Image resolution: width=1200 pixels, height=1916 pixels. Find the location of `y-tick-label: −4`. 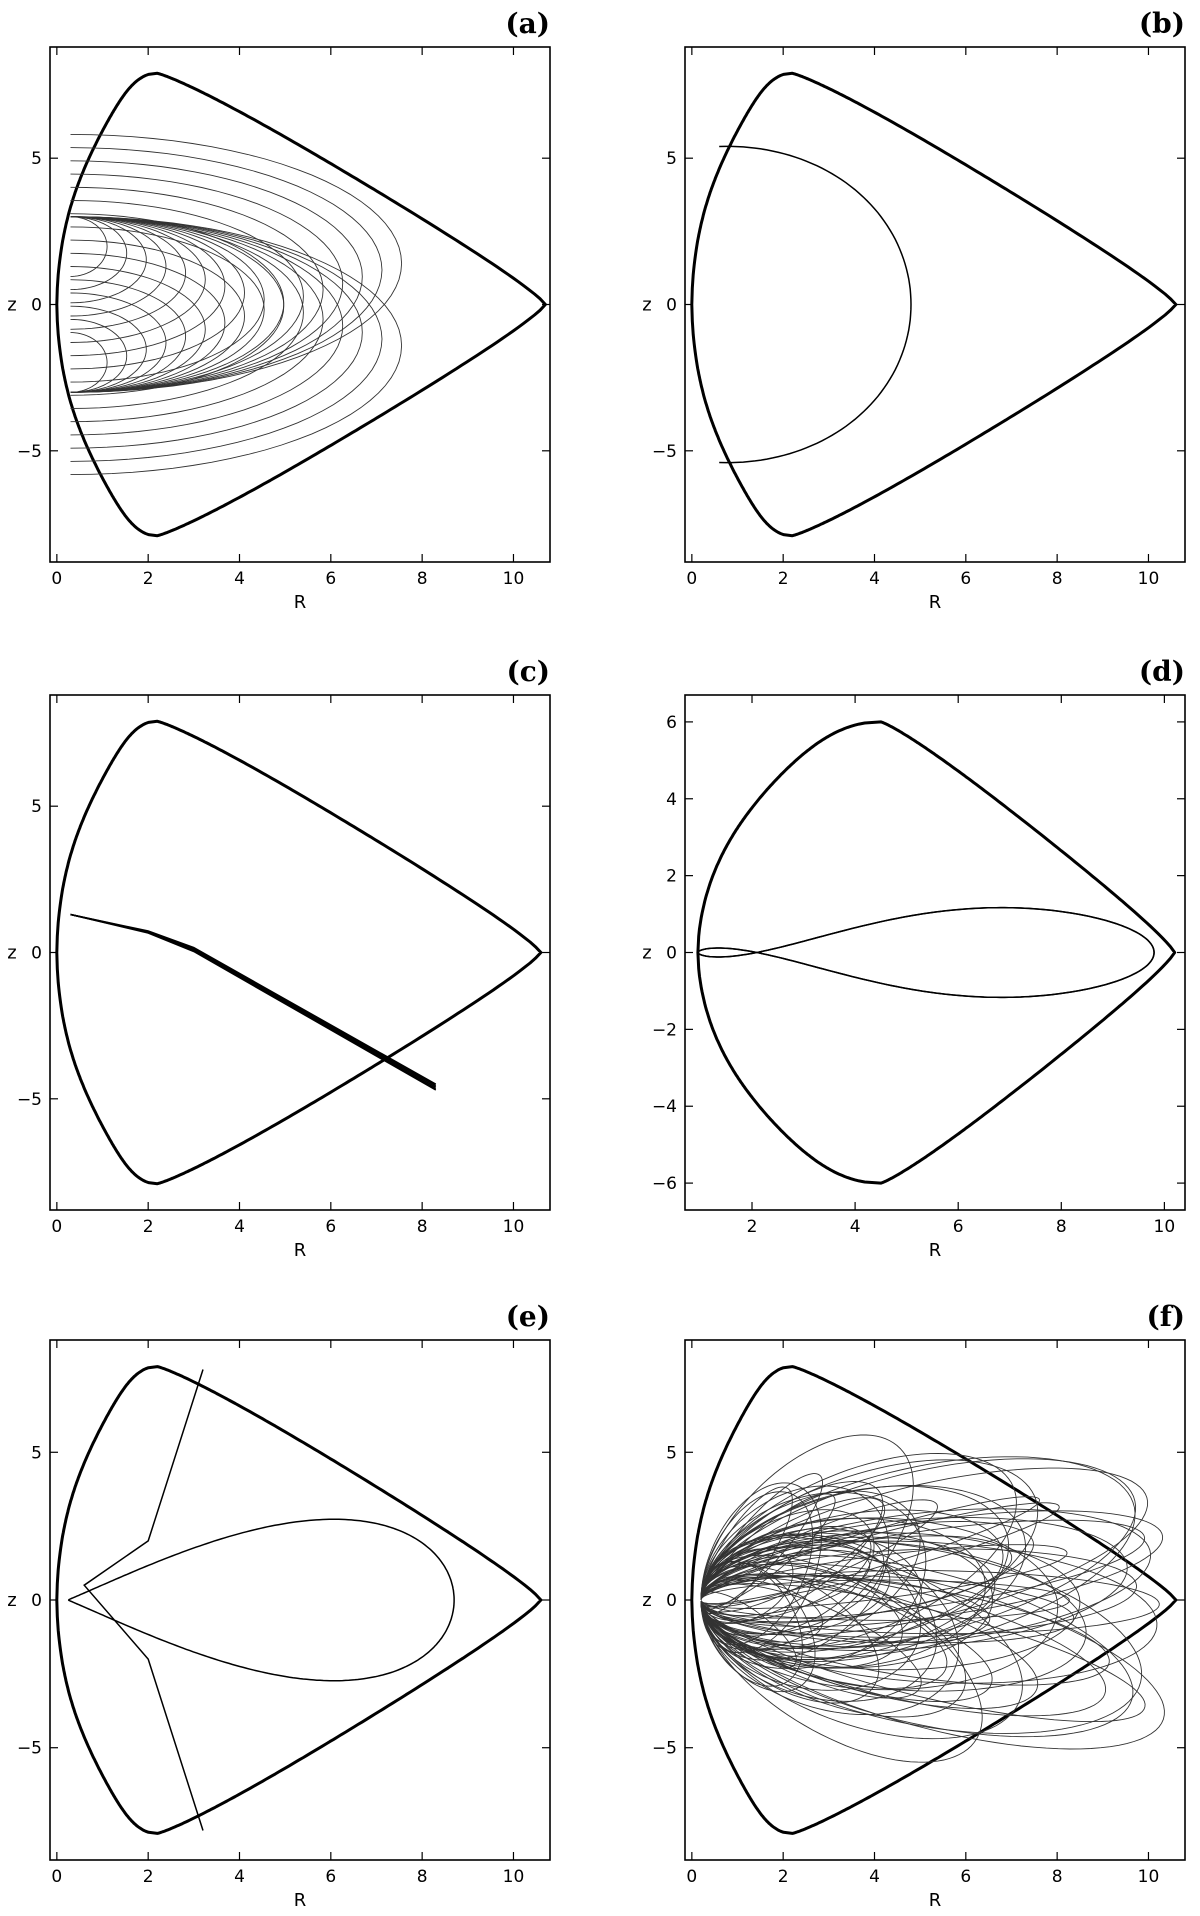

y-tick-label: −4 is located at coordinates (664, 1107).